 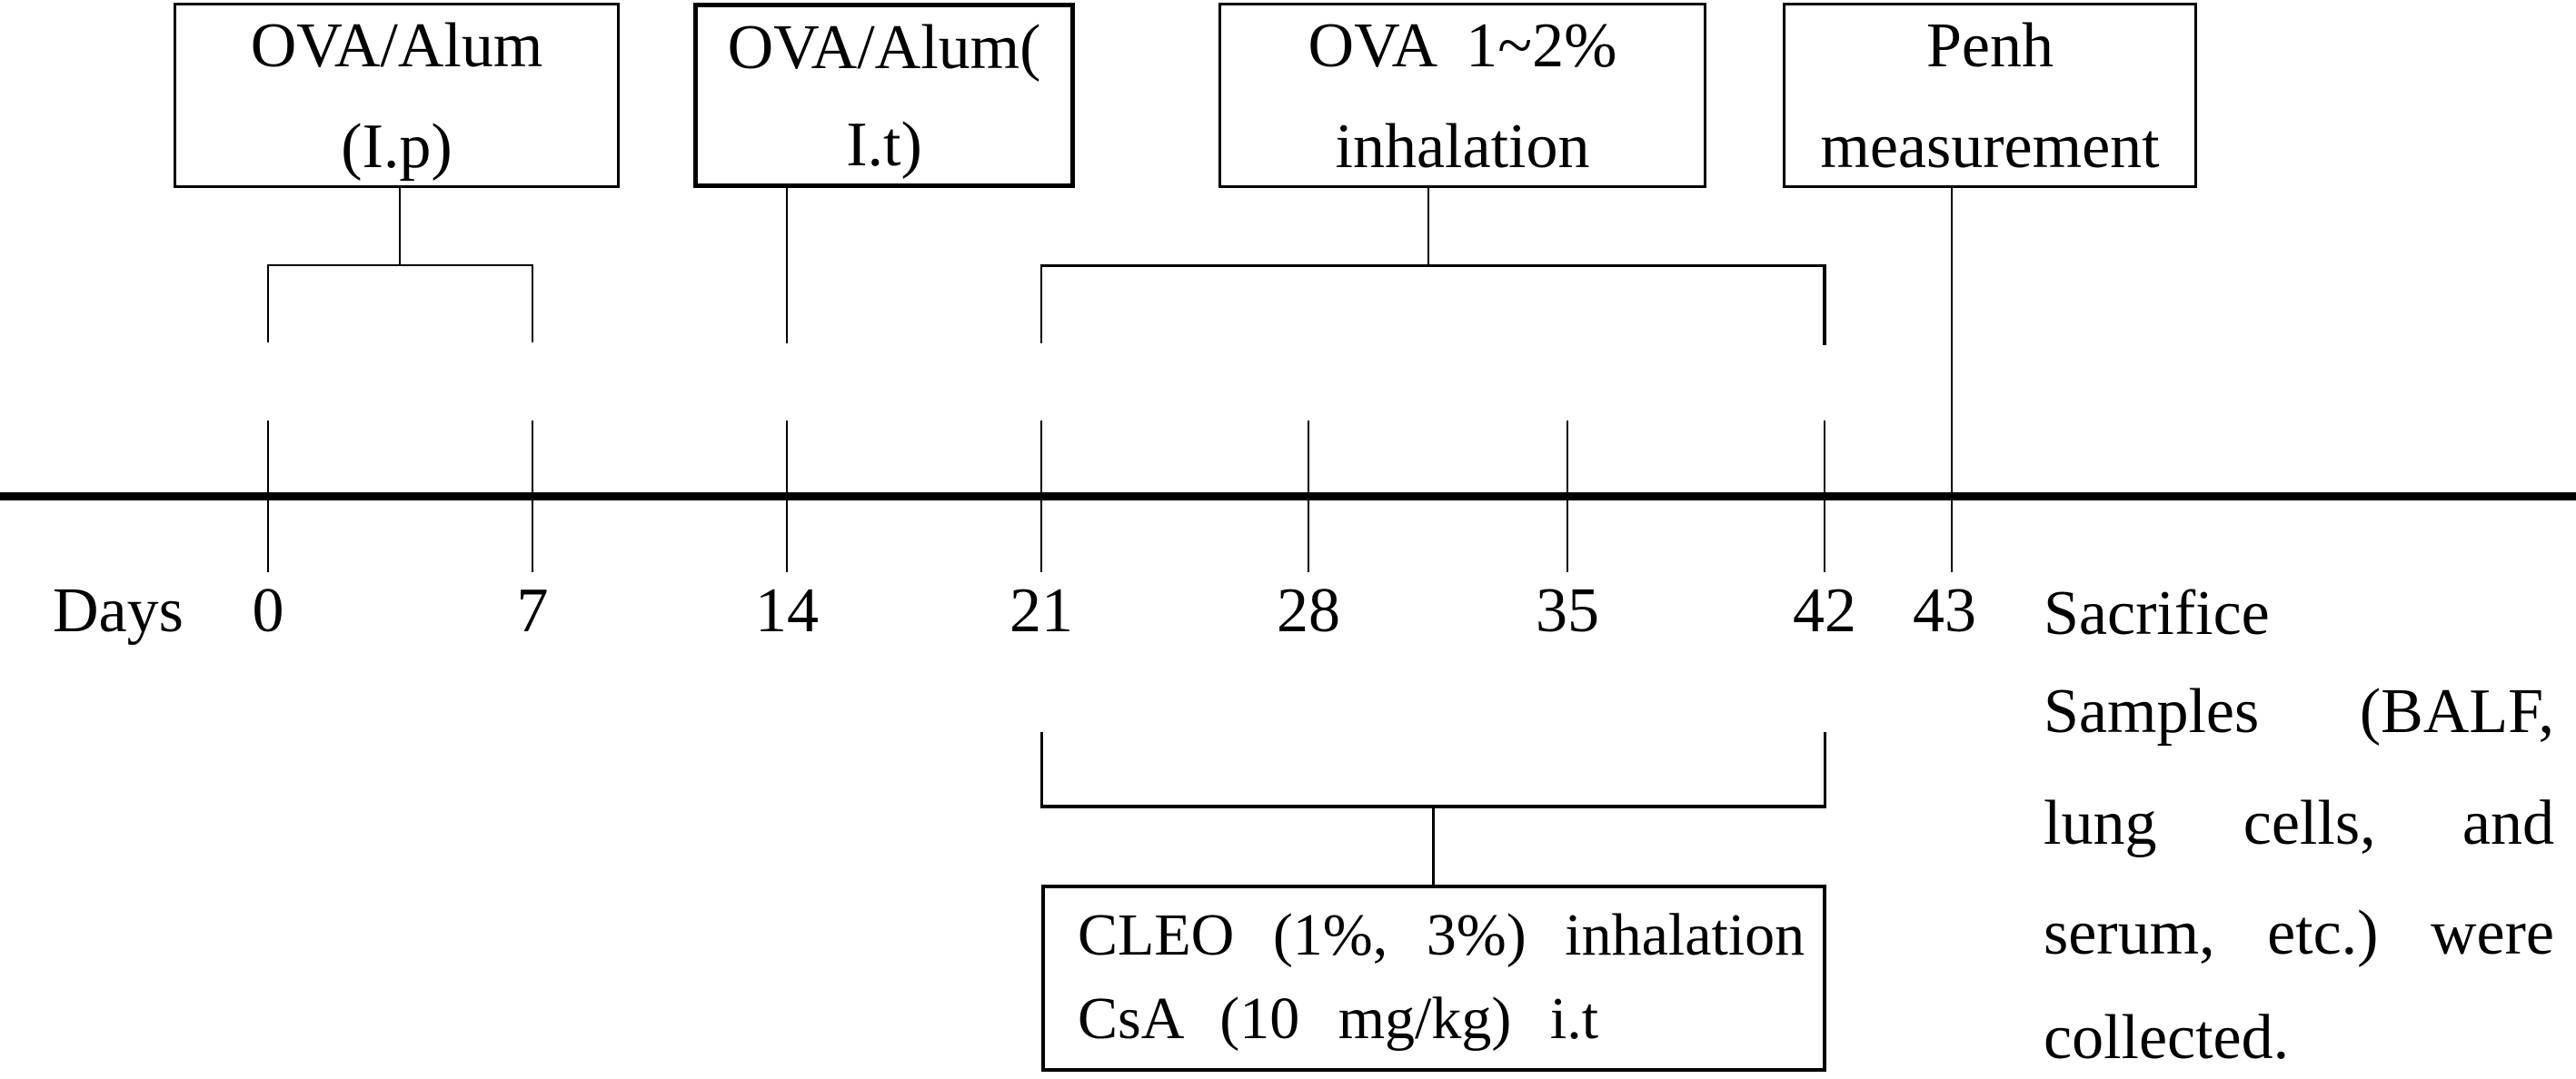 What do you see at coordinates (2508, 823) in the screenshot?
I see `note-word: and` at bounding box center [2508, 823].